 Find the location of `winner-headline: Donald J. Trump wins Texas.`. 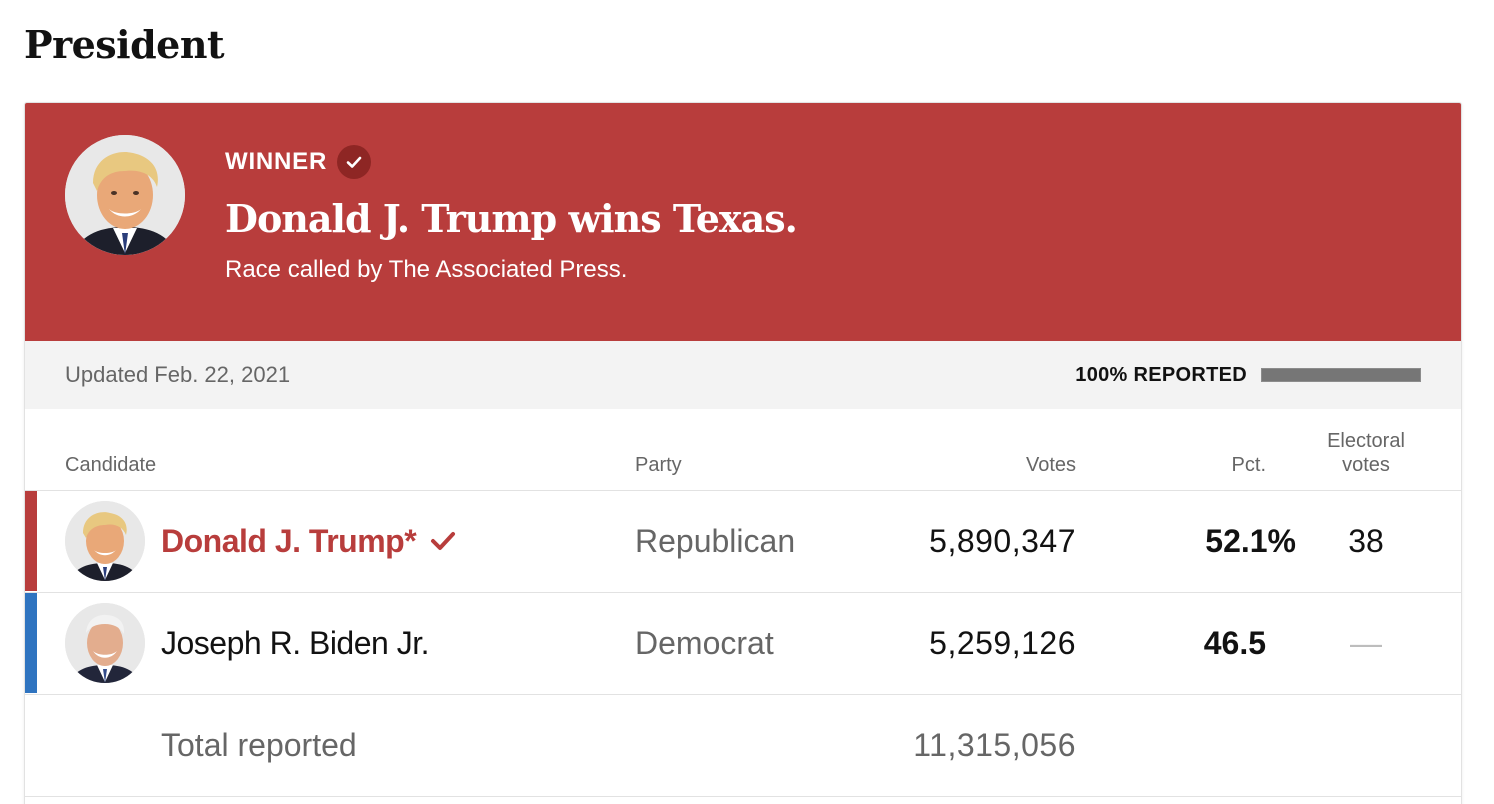

winner-headline: Donald J. Trump wins Texas. is located at coordinates (511, 218).